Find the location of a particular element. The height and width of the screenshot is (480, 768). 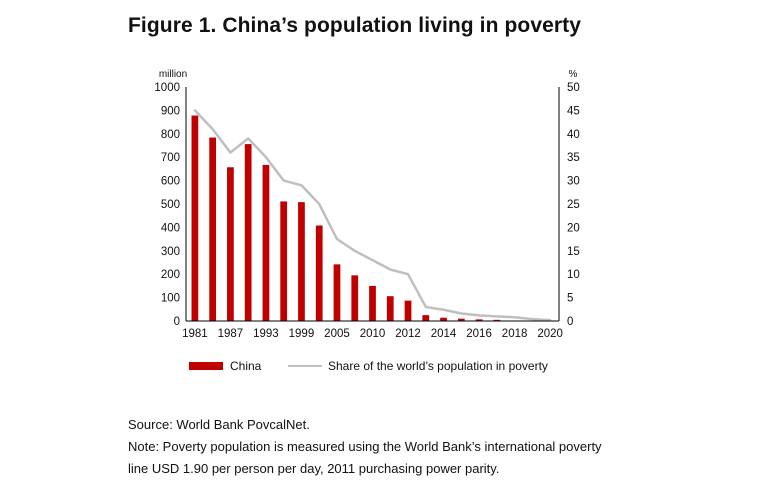

source-line: Source: World Bank PovcalNet. is located at coordinates (219, 424).